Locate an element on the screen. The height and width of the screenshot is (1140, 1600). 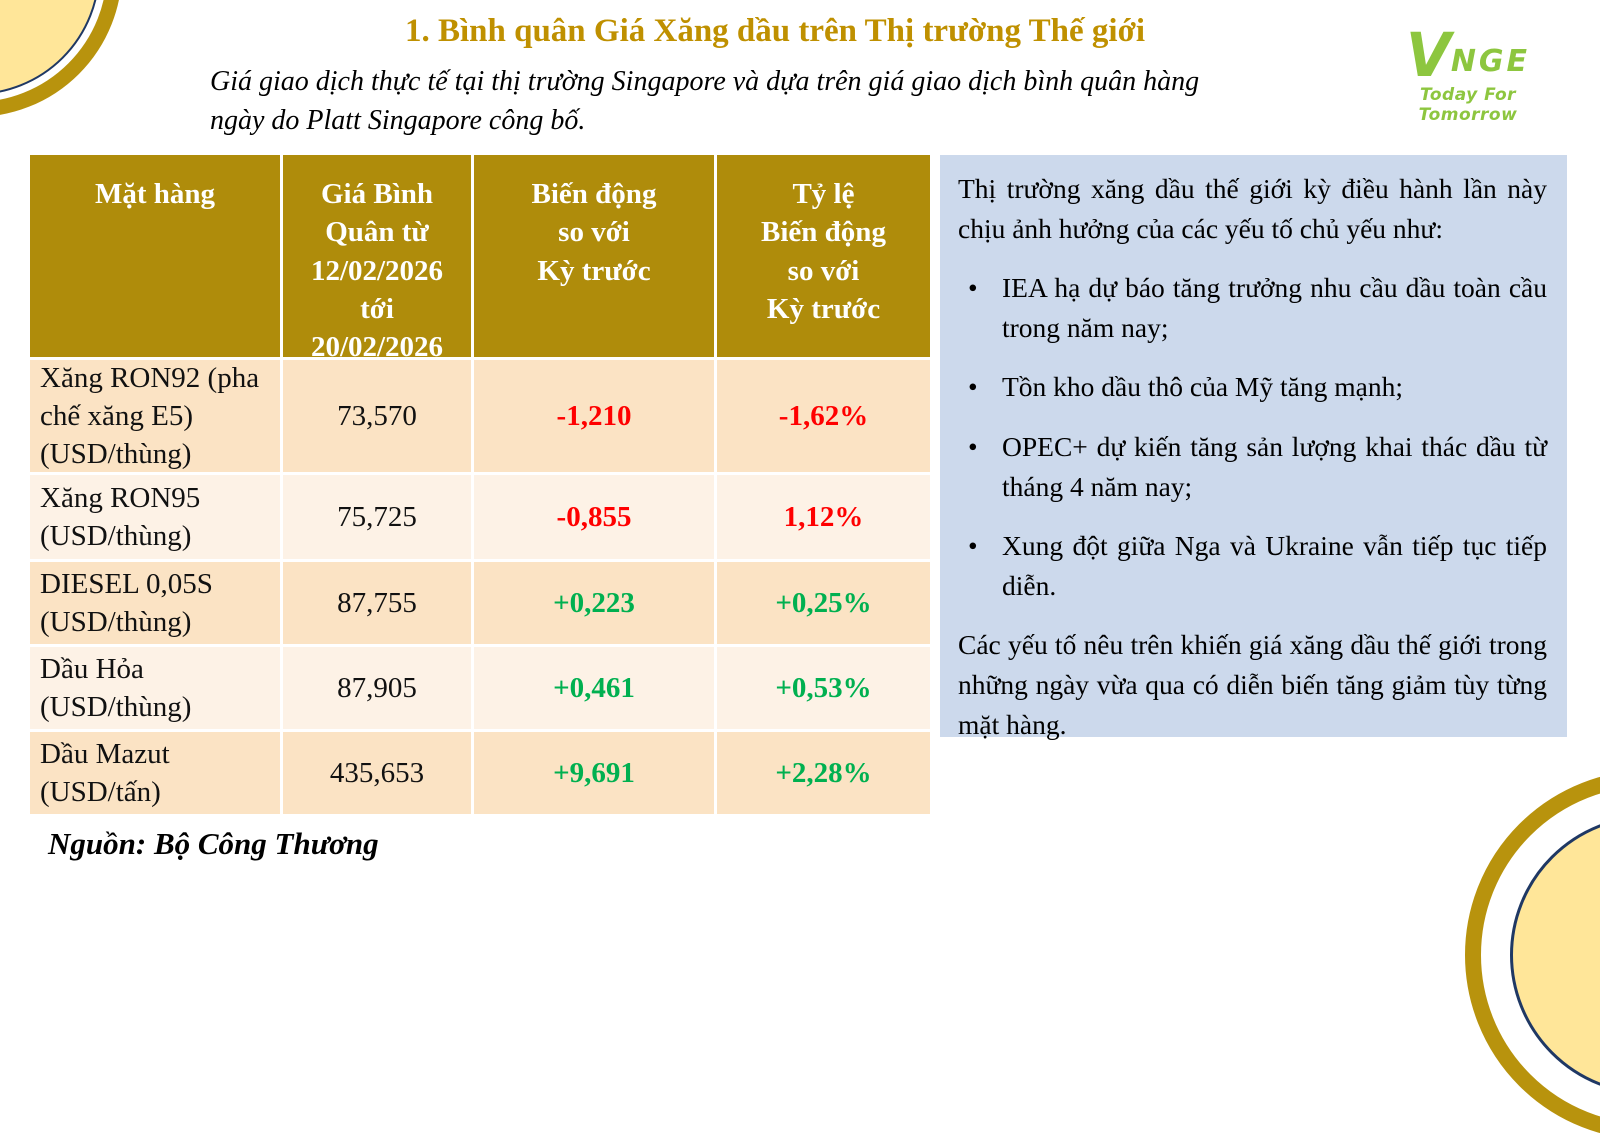
logo-tagline: Today For Tomorrow is located at coordinates (1468, 105).